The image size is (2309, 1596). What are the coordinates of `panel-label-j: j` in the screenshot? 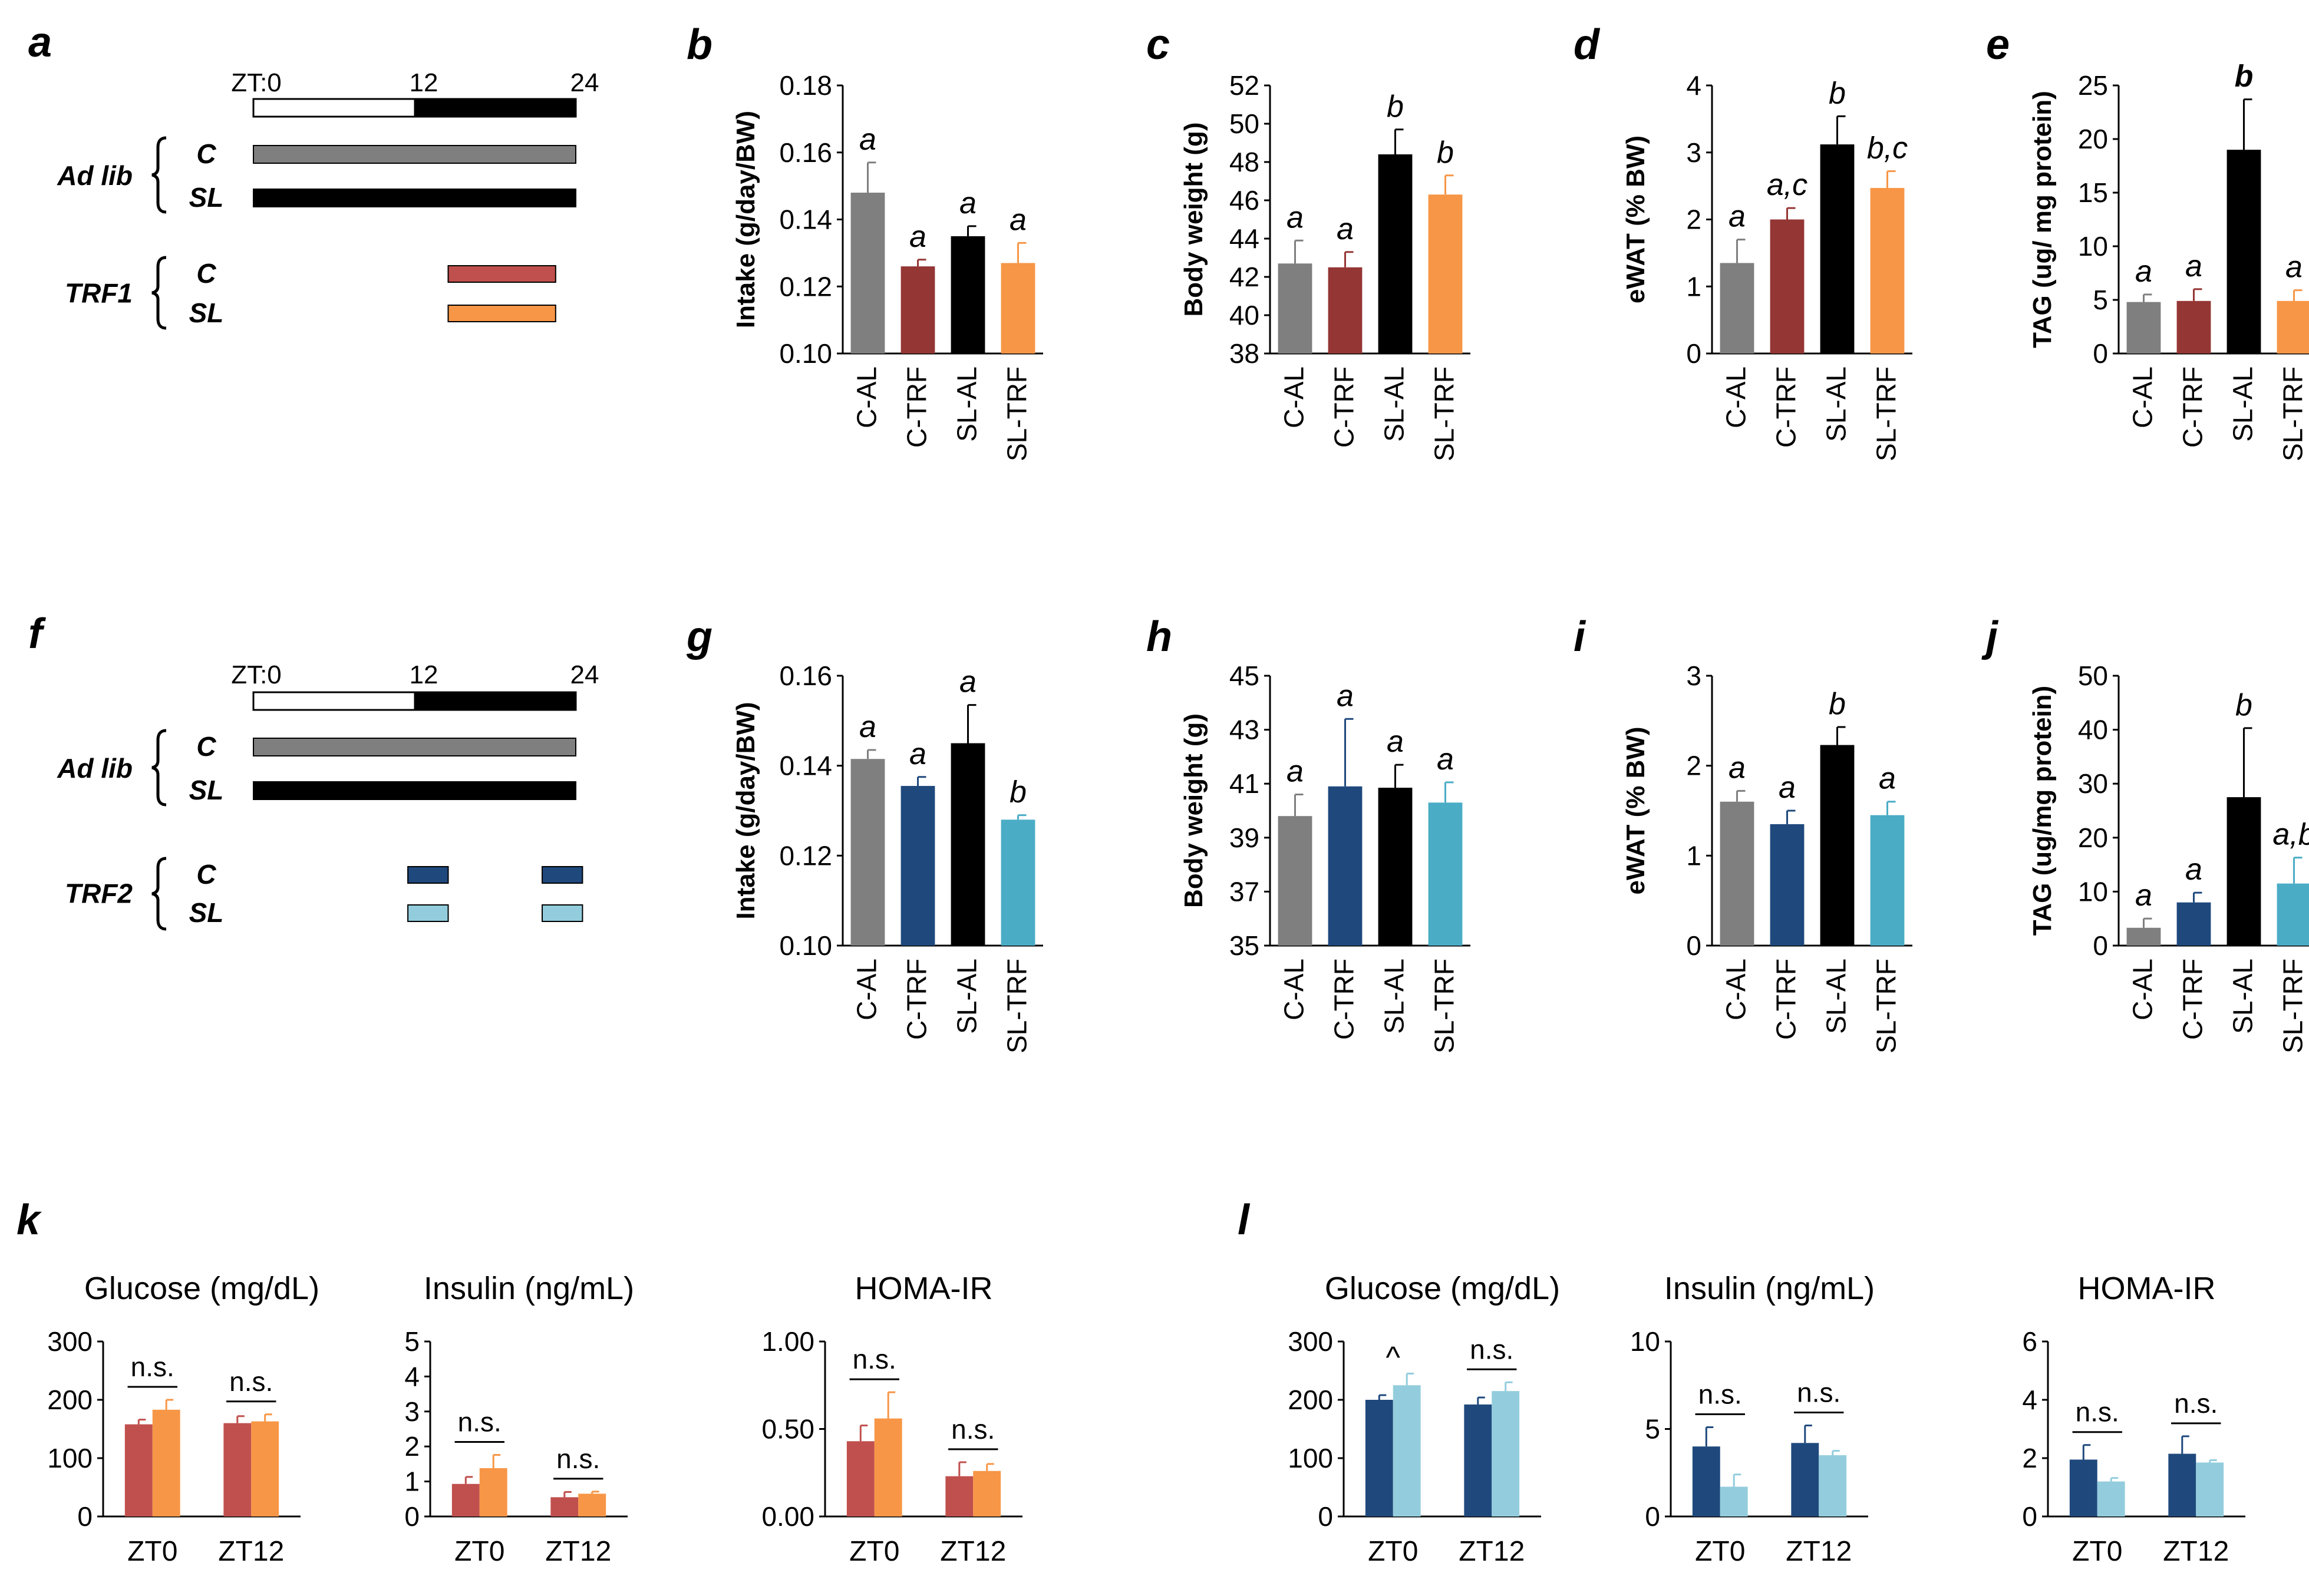 It's located at (1990, 636).